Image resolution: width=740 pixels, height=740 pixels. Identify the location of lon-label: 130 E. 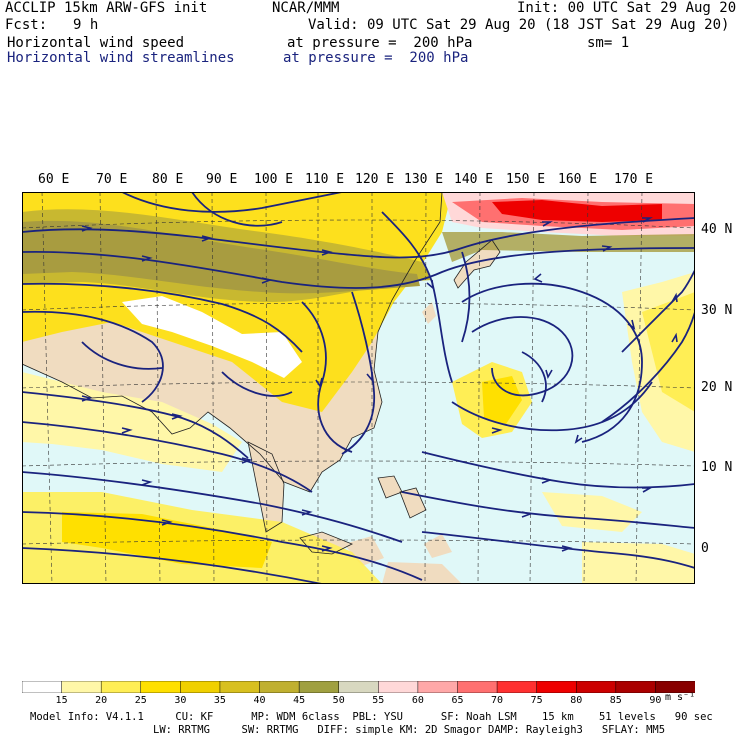
(424, 179).